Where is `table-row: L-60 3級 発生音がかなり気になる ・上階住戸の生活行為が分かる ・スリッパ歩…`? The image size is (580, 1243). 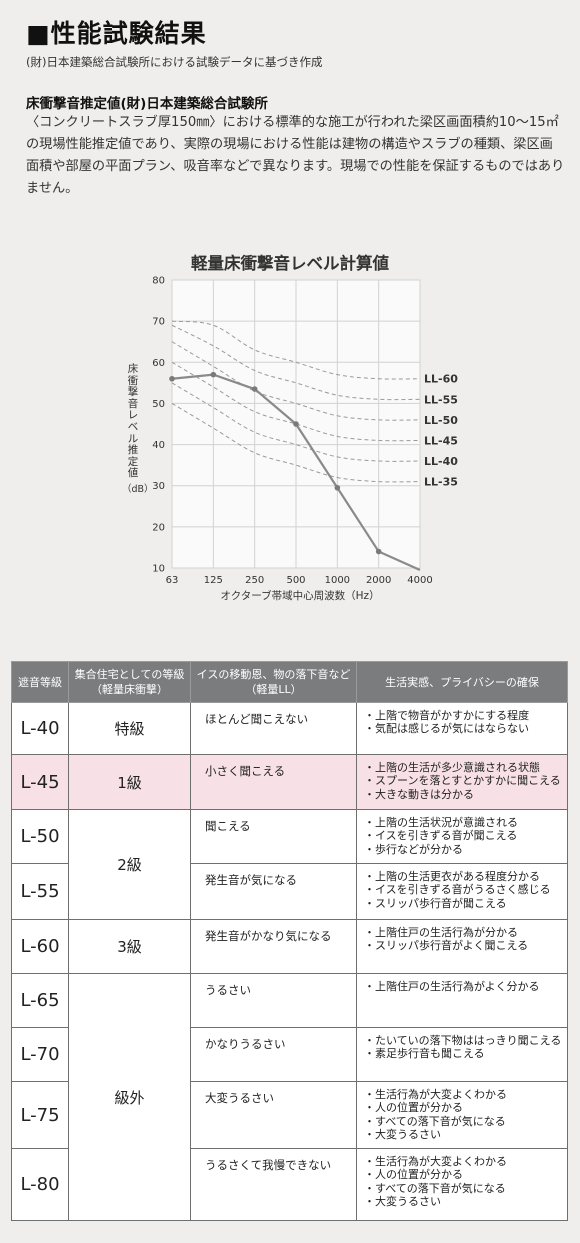 table-row: L-60 3級 発生音がかなり気になる ・上階住戸の生活行為が分かる ・スリッパ歩… is located at coordinates (289, 946).